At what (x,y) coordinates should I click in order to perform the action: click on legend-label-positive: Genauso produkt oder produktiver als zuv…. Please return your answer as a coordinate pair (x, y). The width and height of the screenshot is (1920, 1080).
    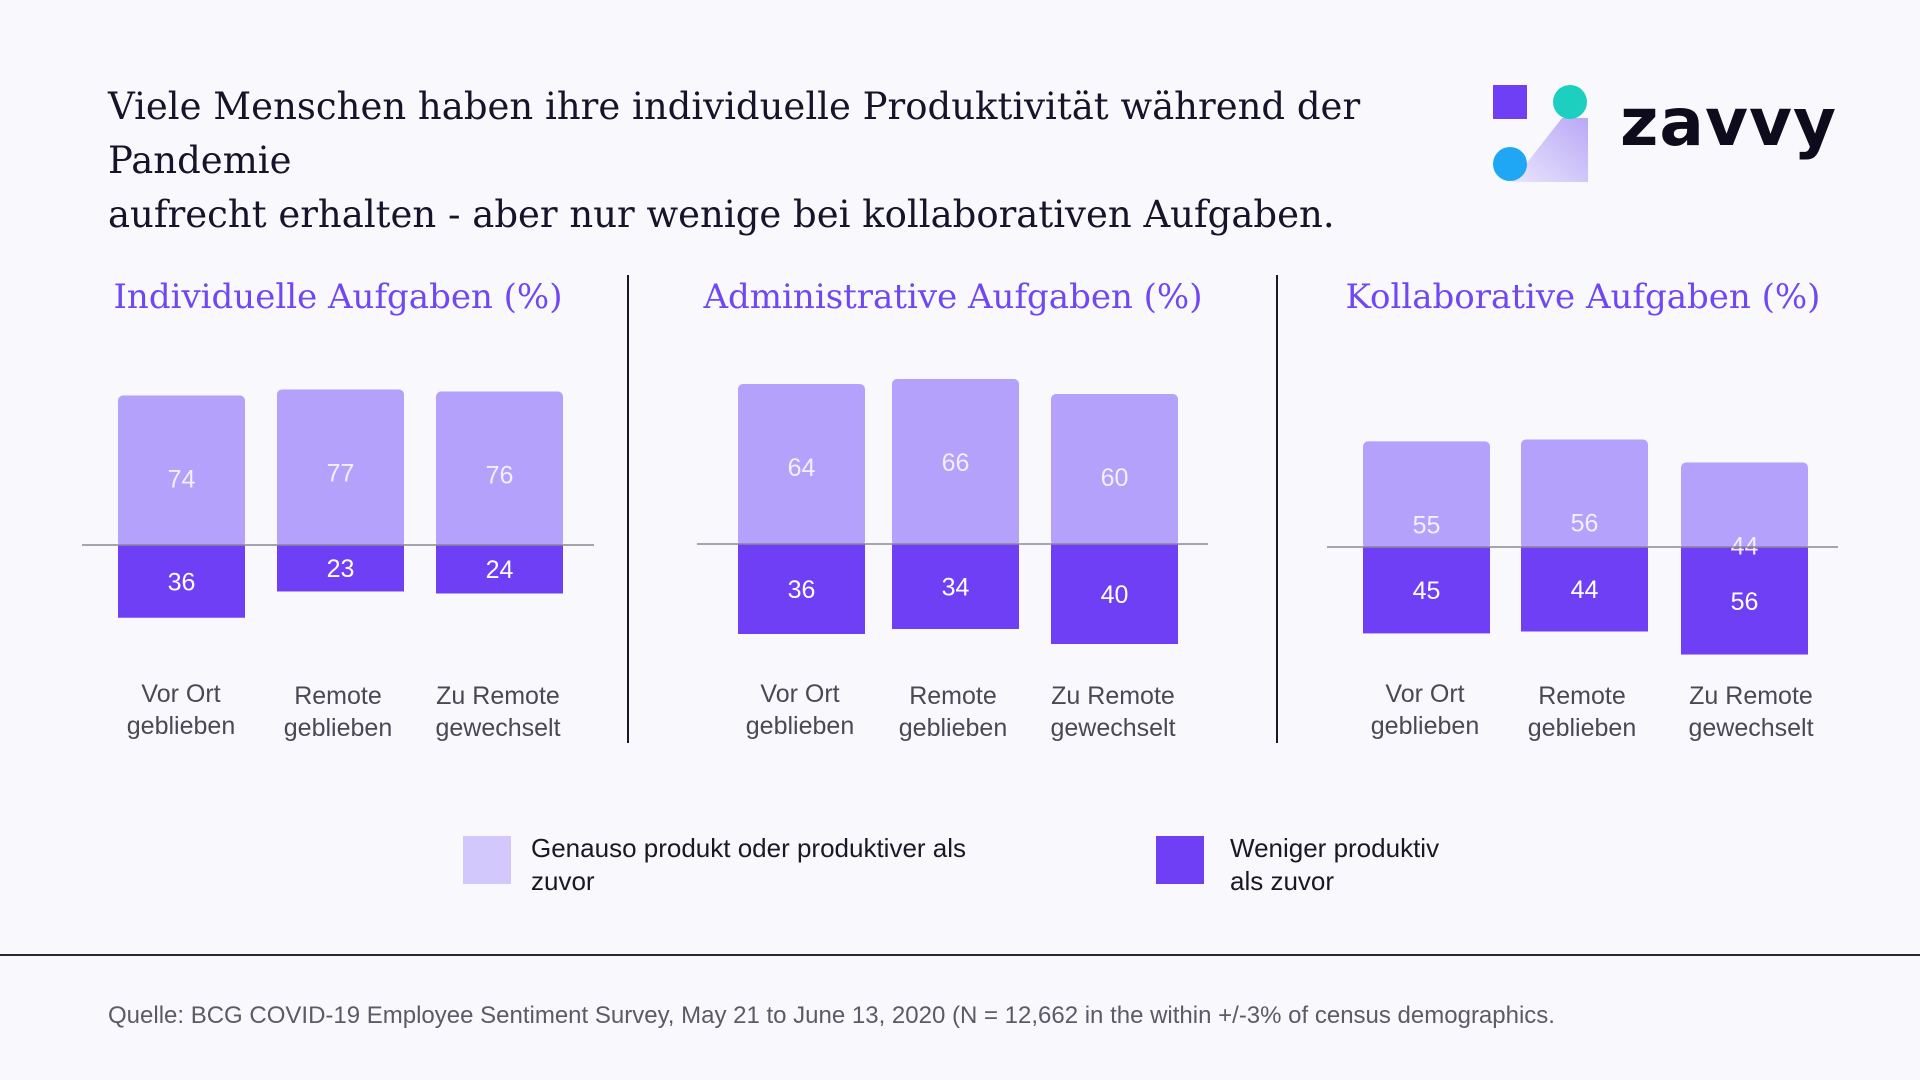
    Looking at the image, I should click on (748, 865).